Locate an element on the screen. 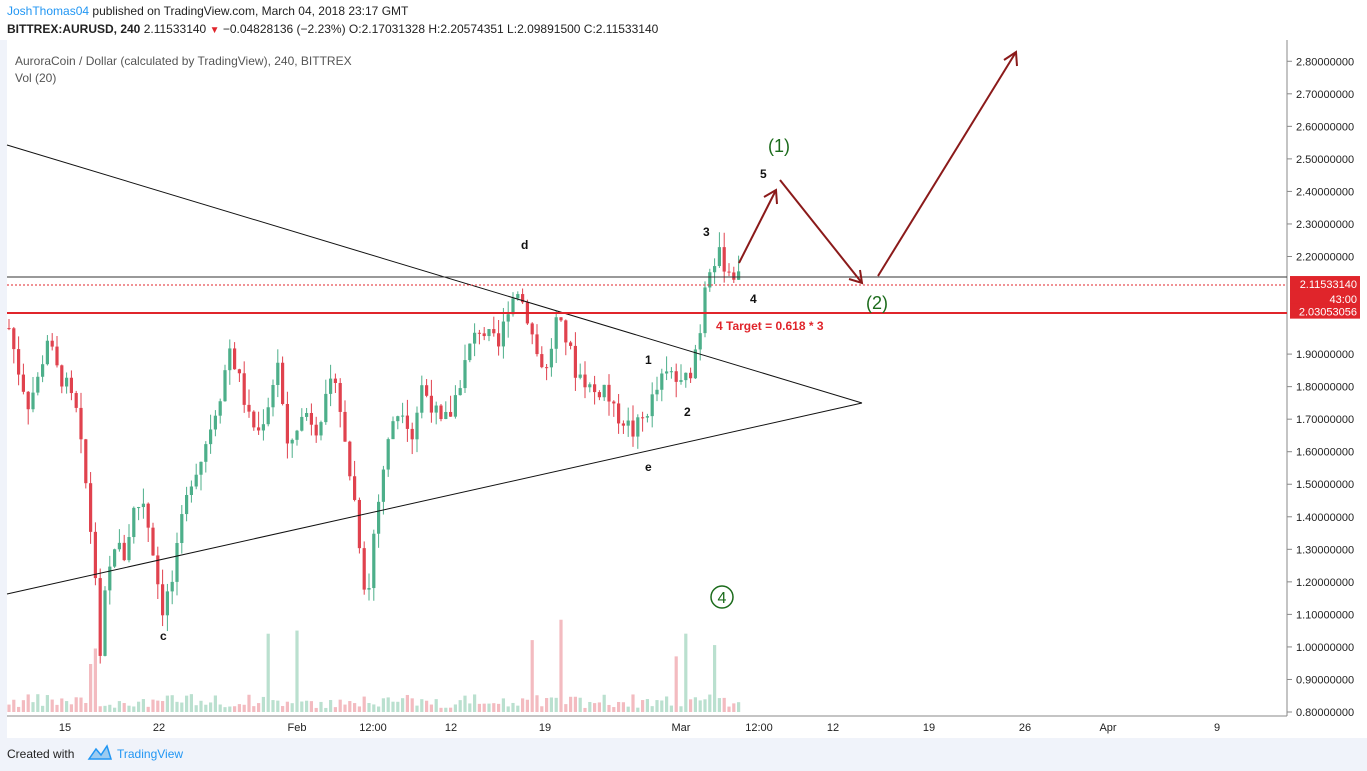 Image resolution: width=1367 pixels, height=771 pixels. x-tick-label: Feb is located at coordinates (297, 728).